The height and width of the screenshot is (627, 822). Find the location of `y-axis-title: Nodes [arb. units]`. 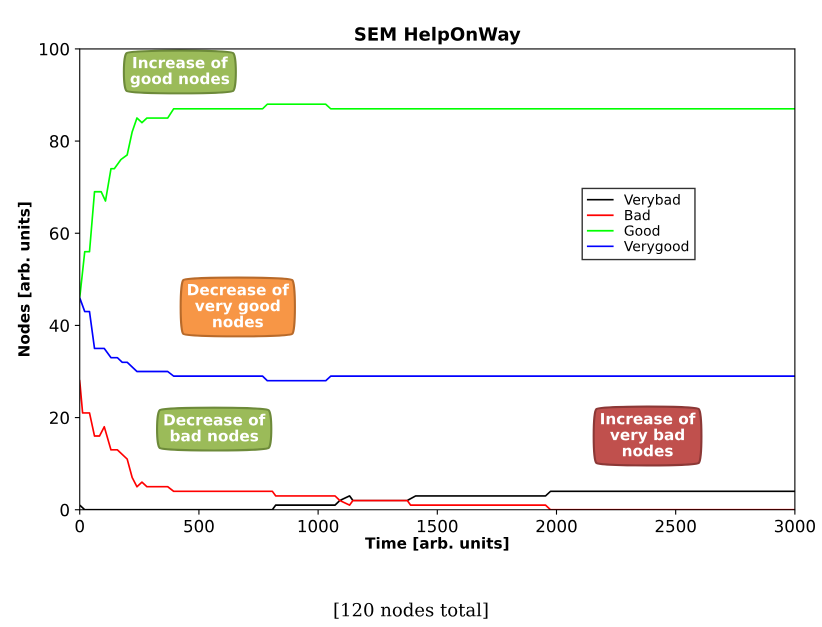

y-axis-title: Nodes [arb. units] is located at coordinates (25, 279).